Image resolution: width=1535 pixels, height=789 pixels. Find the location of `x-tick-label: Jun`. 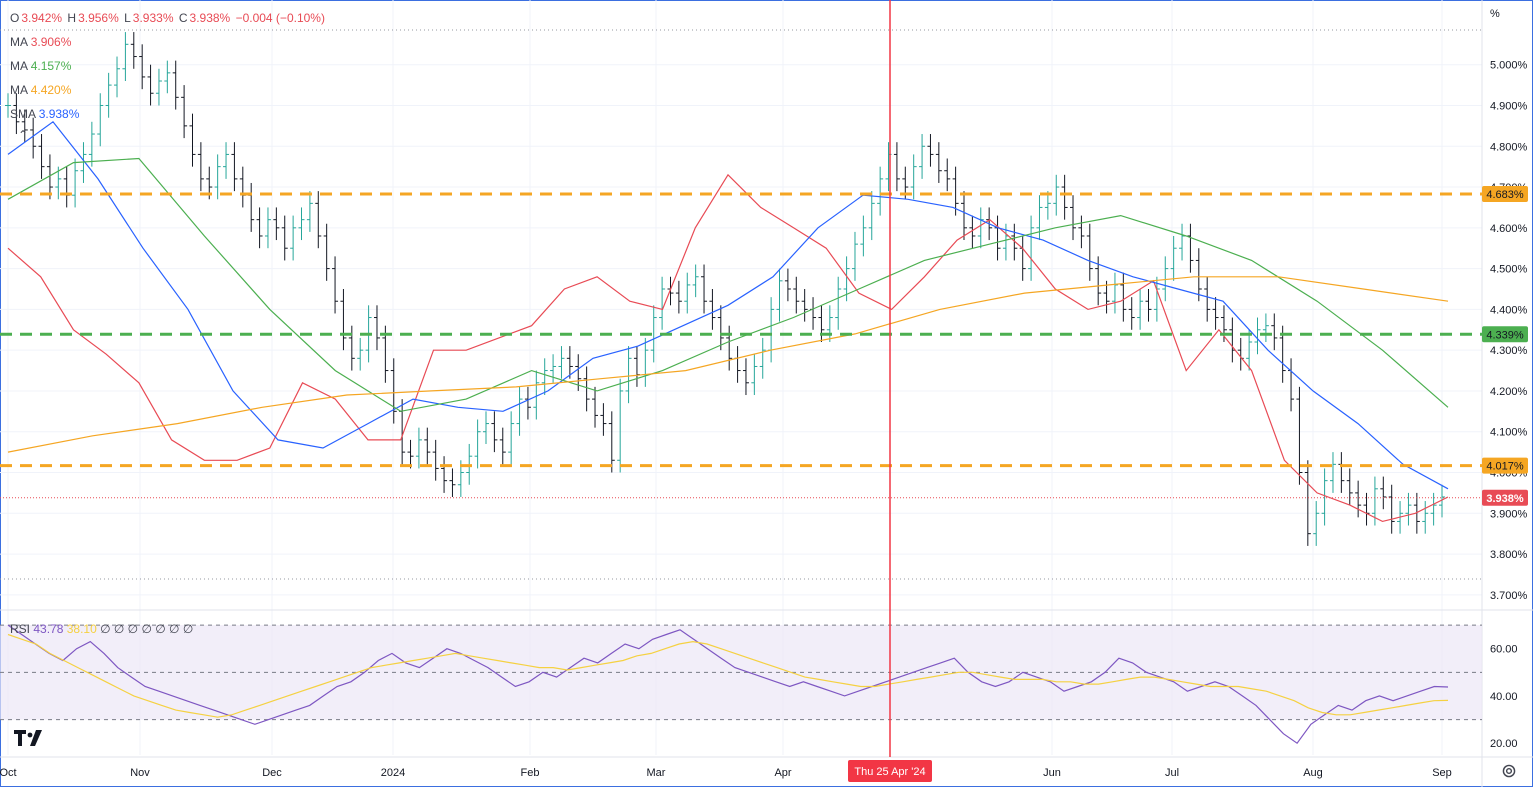

x-tick-label: Jun is located at coordinates (1052, 773).